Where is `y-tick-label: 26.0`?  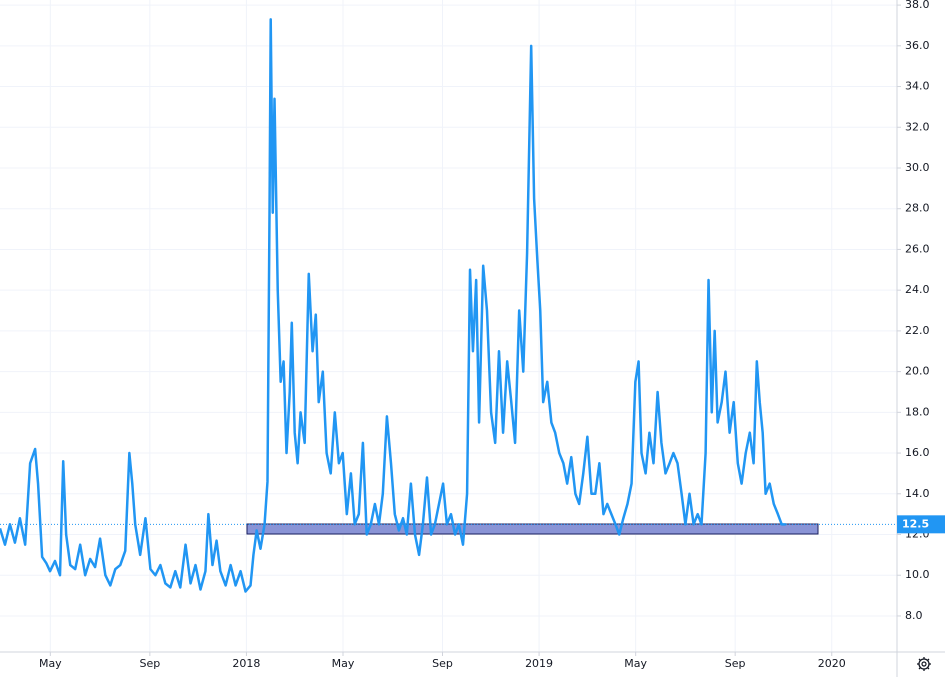 y-tick-label: 26.0 is located at coordinates (917, 248).